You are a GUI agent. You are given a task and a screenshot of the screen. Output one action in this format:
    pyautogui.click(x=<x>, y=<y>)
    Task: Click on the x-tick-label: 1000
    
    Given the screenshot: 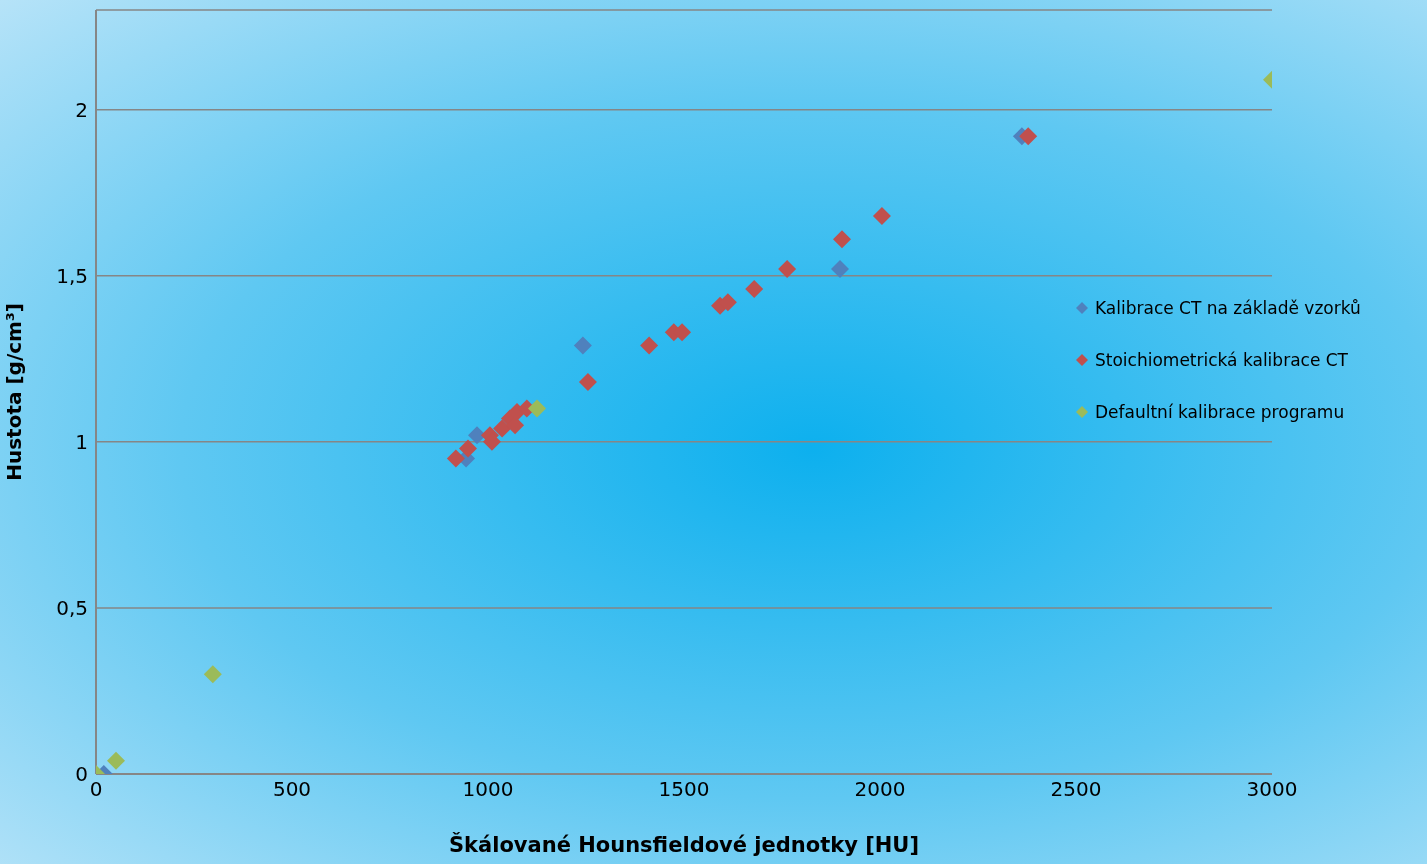 What is the action you would take?
    pyautogui.click(x=488, y=789)
    